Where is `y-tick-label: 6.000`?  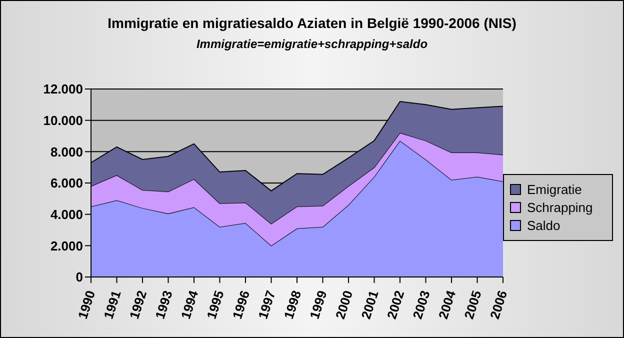
y-tick-label: 6.000 is located at coordinates (66, 183).